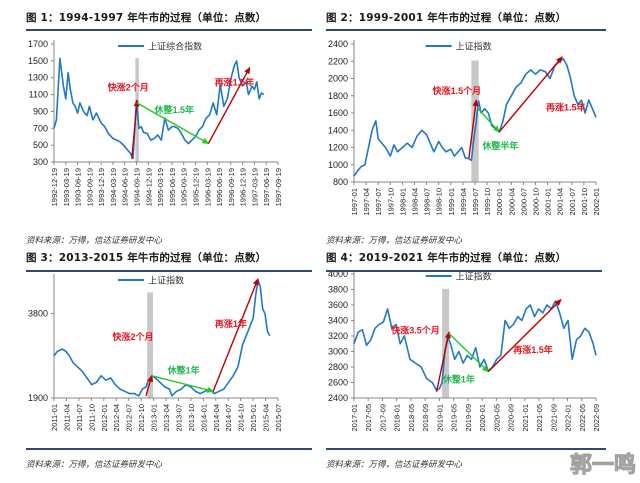 The image size is (640, 483). What do you see at coordinates (66, 417) in the screenshot?
I see `x-tick-label: 2011-04` at bounding box center [66, 417].